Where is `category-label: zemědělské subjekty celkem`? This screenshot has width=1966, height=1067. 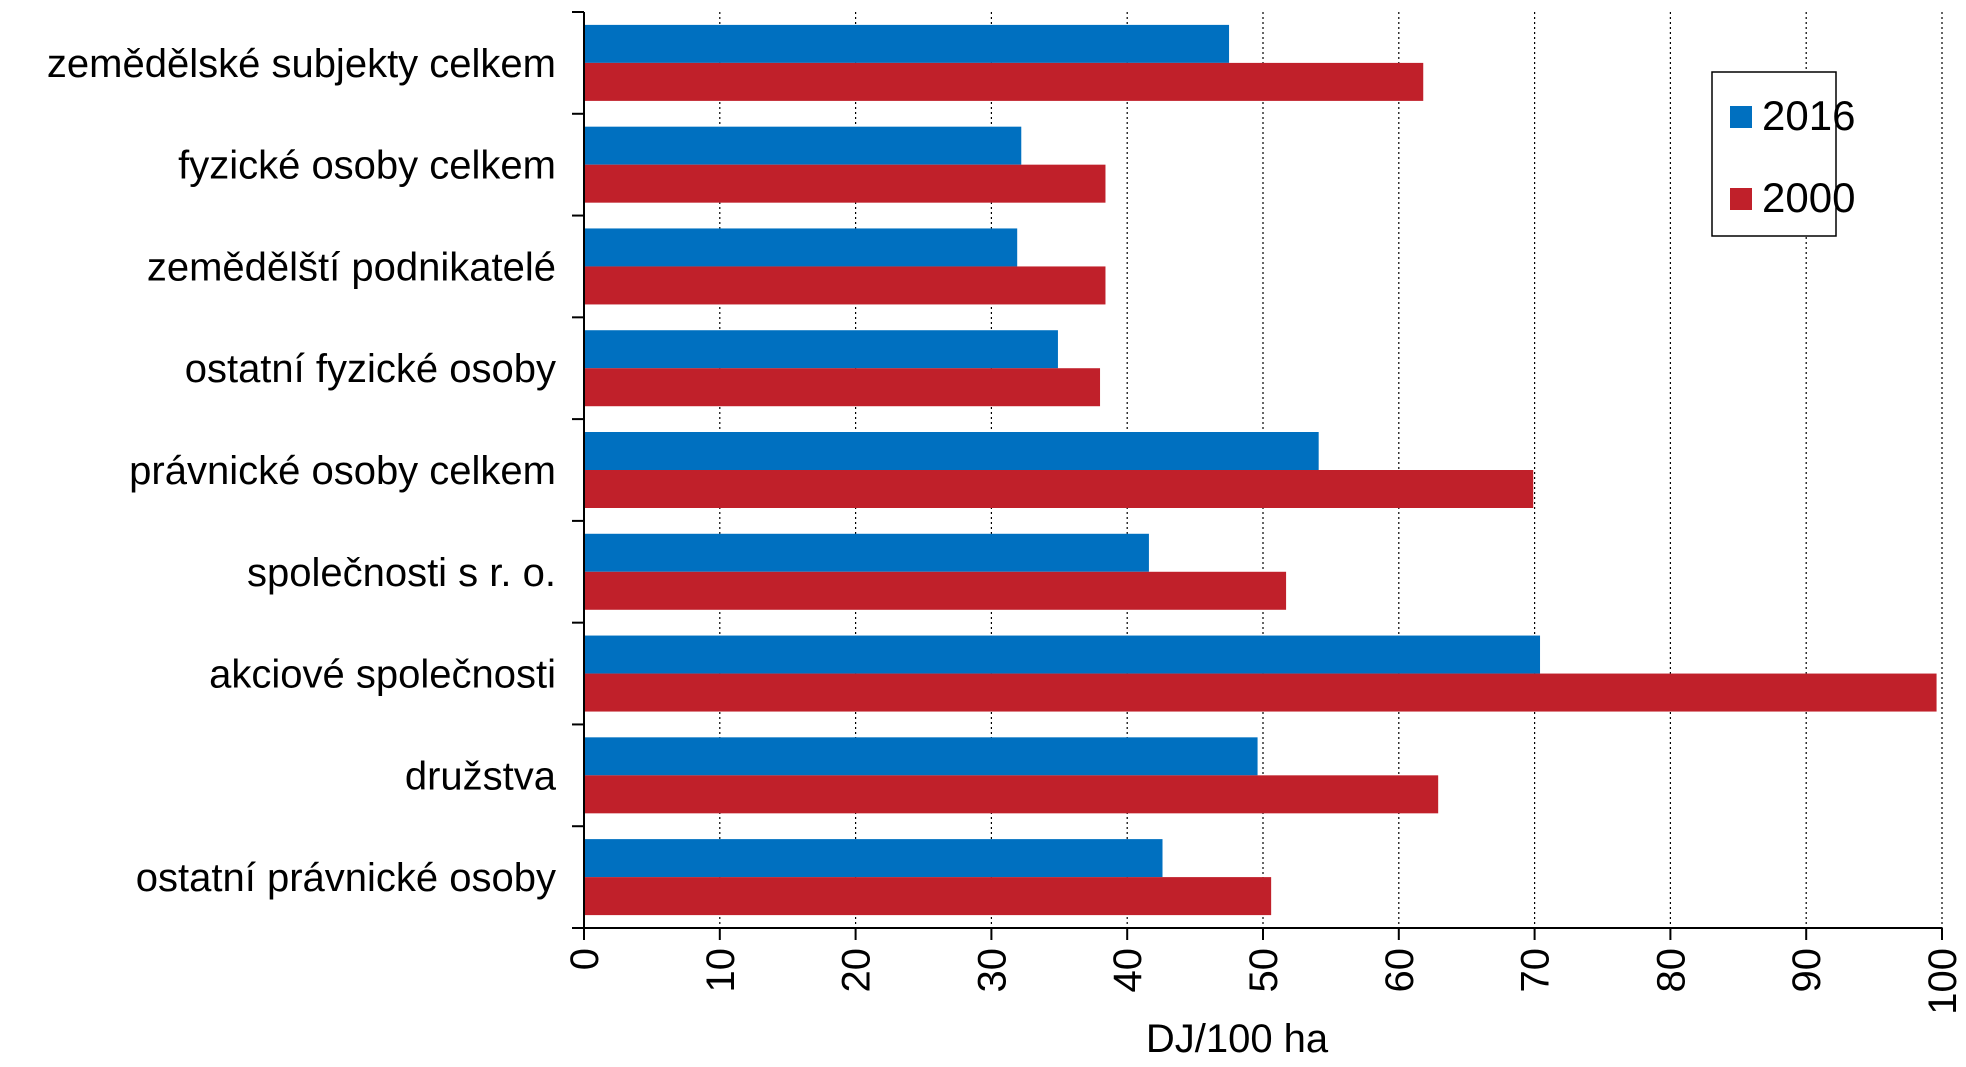
category-label: zemědělské subjekty celkem is located at coordinates (301, 64).